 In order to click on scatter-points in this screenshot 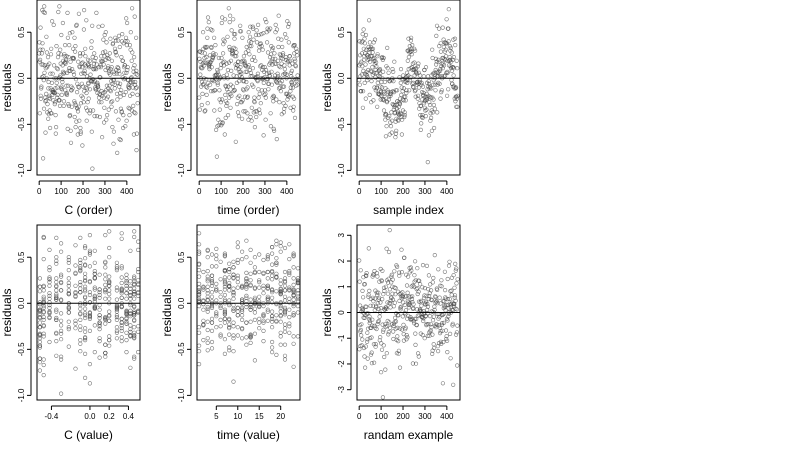, I will do `click(408, 86)`.